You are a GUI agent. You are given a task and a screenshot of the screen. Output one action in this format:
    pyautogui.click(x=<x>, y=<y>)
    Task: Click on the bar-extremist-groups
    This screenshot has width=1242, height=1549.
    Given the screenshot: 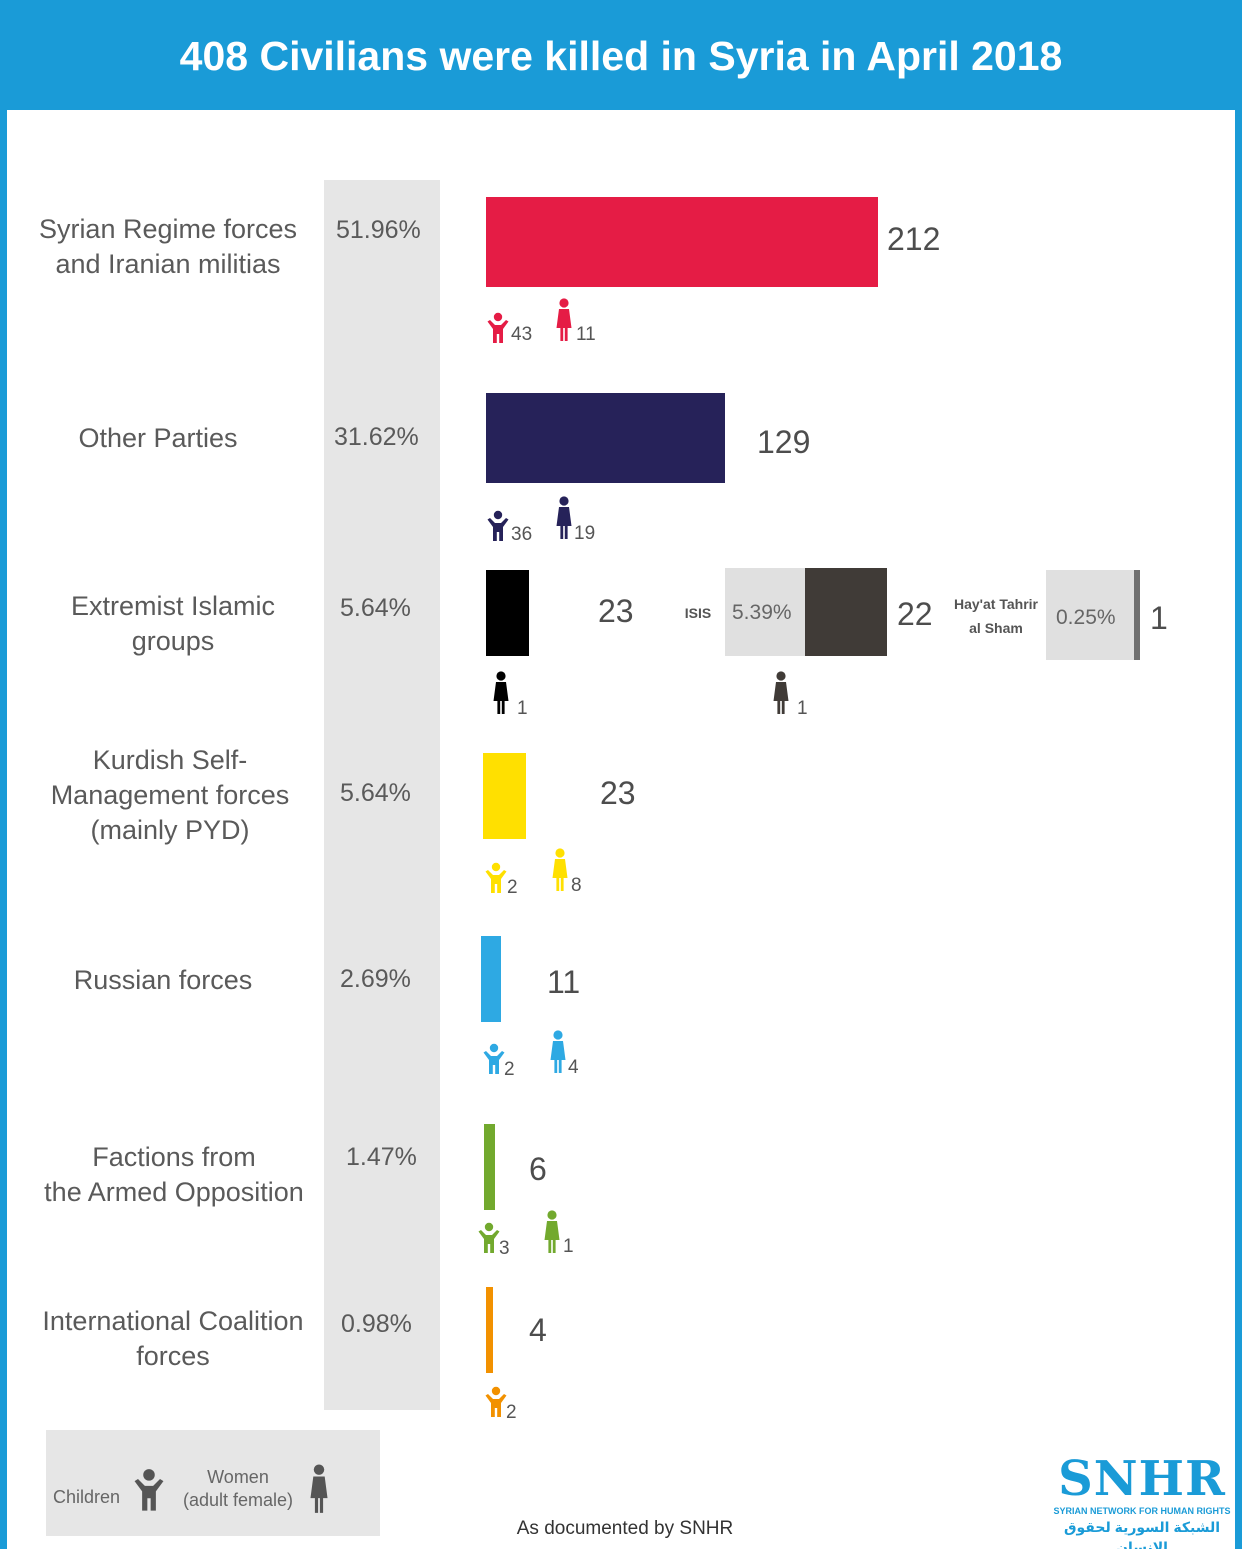 What is the action you would take?
    pyautogui.click(x=507, y=613)
    